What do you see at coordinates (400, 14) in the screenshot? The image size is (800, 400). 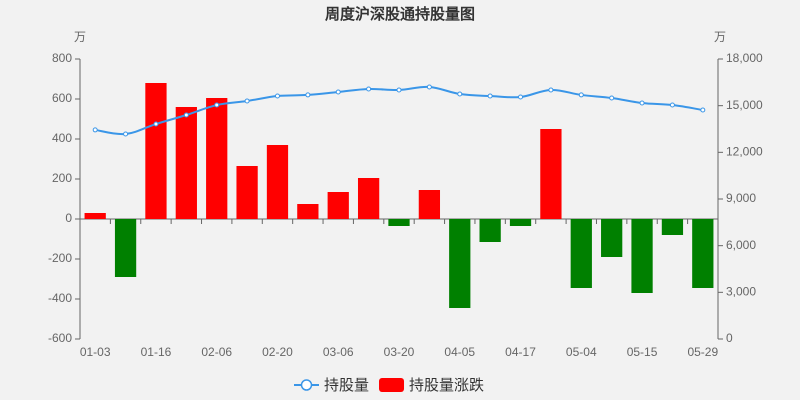 I see `chart-title: 周度沪深股通持股量图` at bounding box center [400, 14].